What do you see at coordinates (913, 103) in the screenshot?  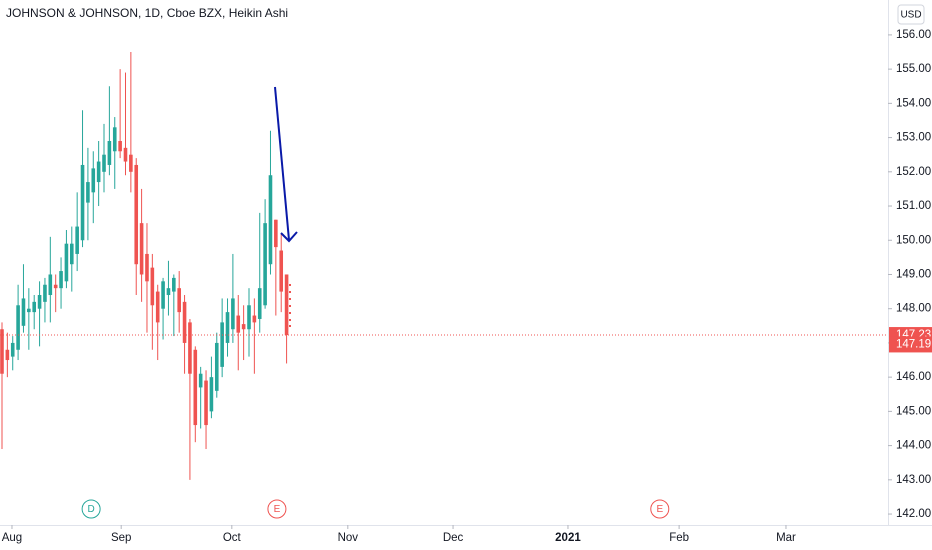 I see `y-tick-label: 154.00` at bounding box center [913, 103].